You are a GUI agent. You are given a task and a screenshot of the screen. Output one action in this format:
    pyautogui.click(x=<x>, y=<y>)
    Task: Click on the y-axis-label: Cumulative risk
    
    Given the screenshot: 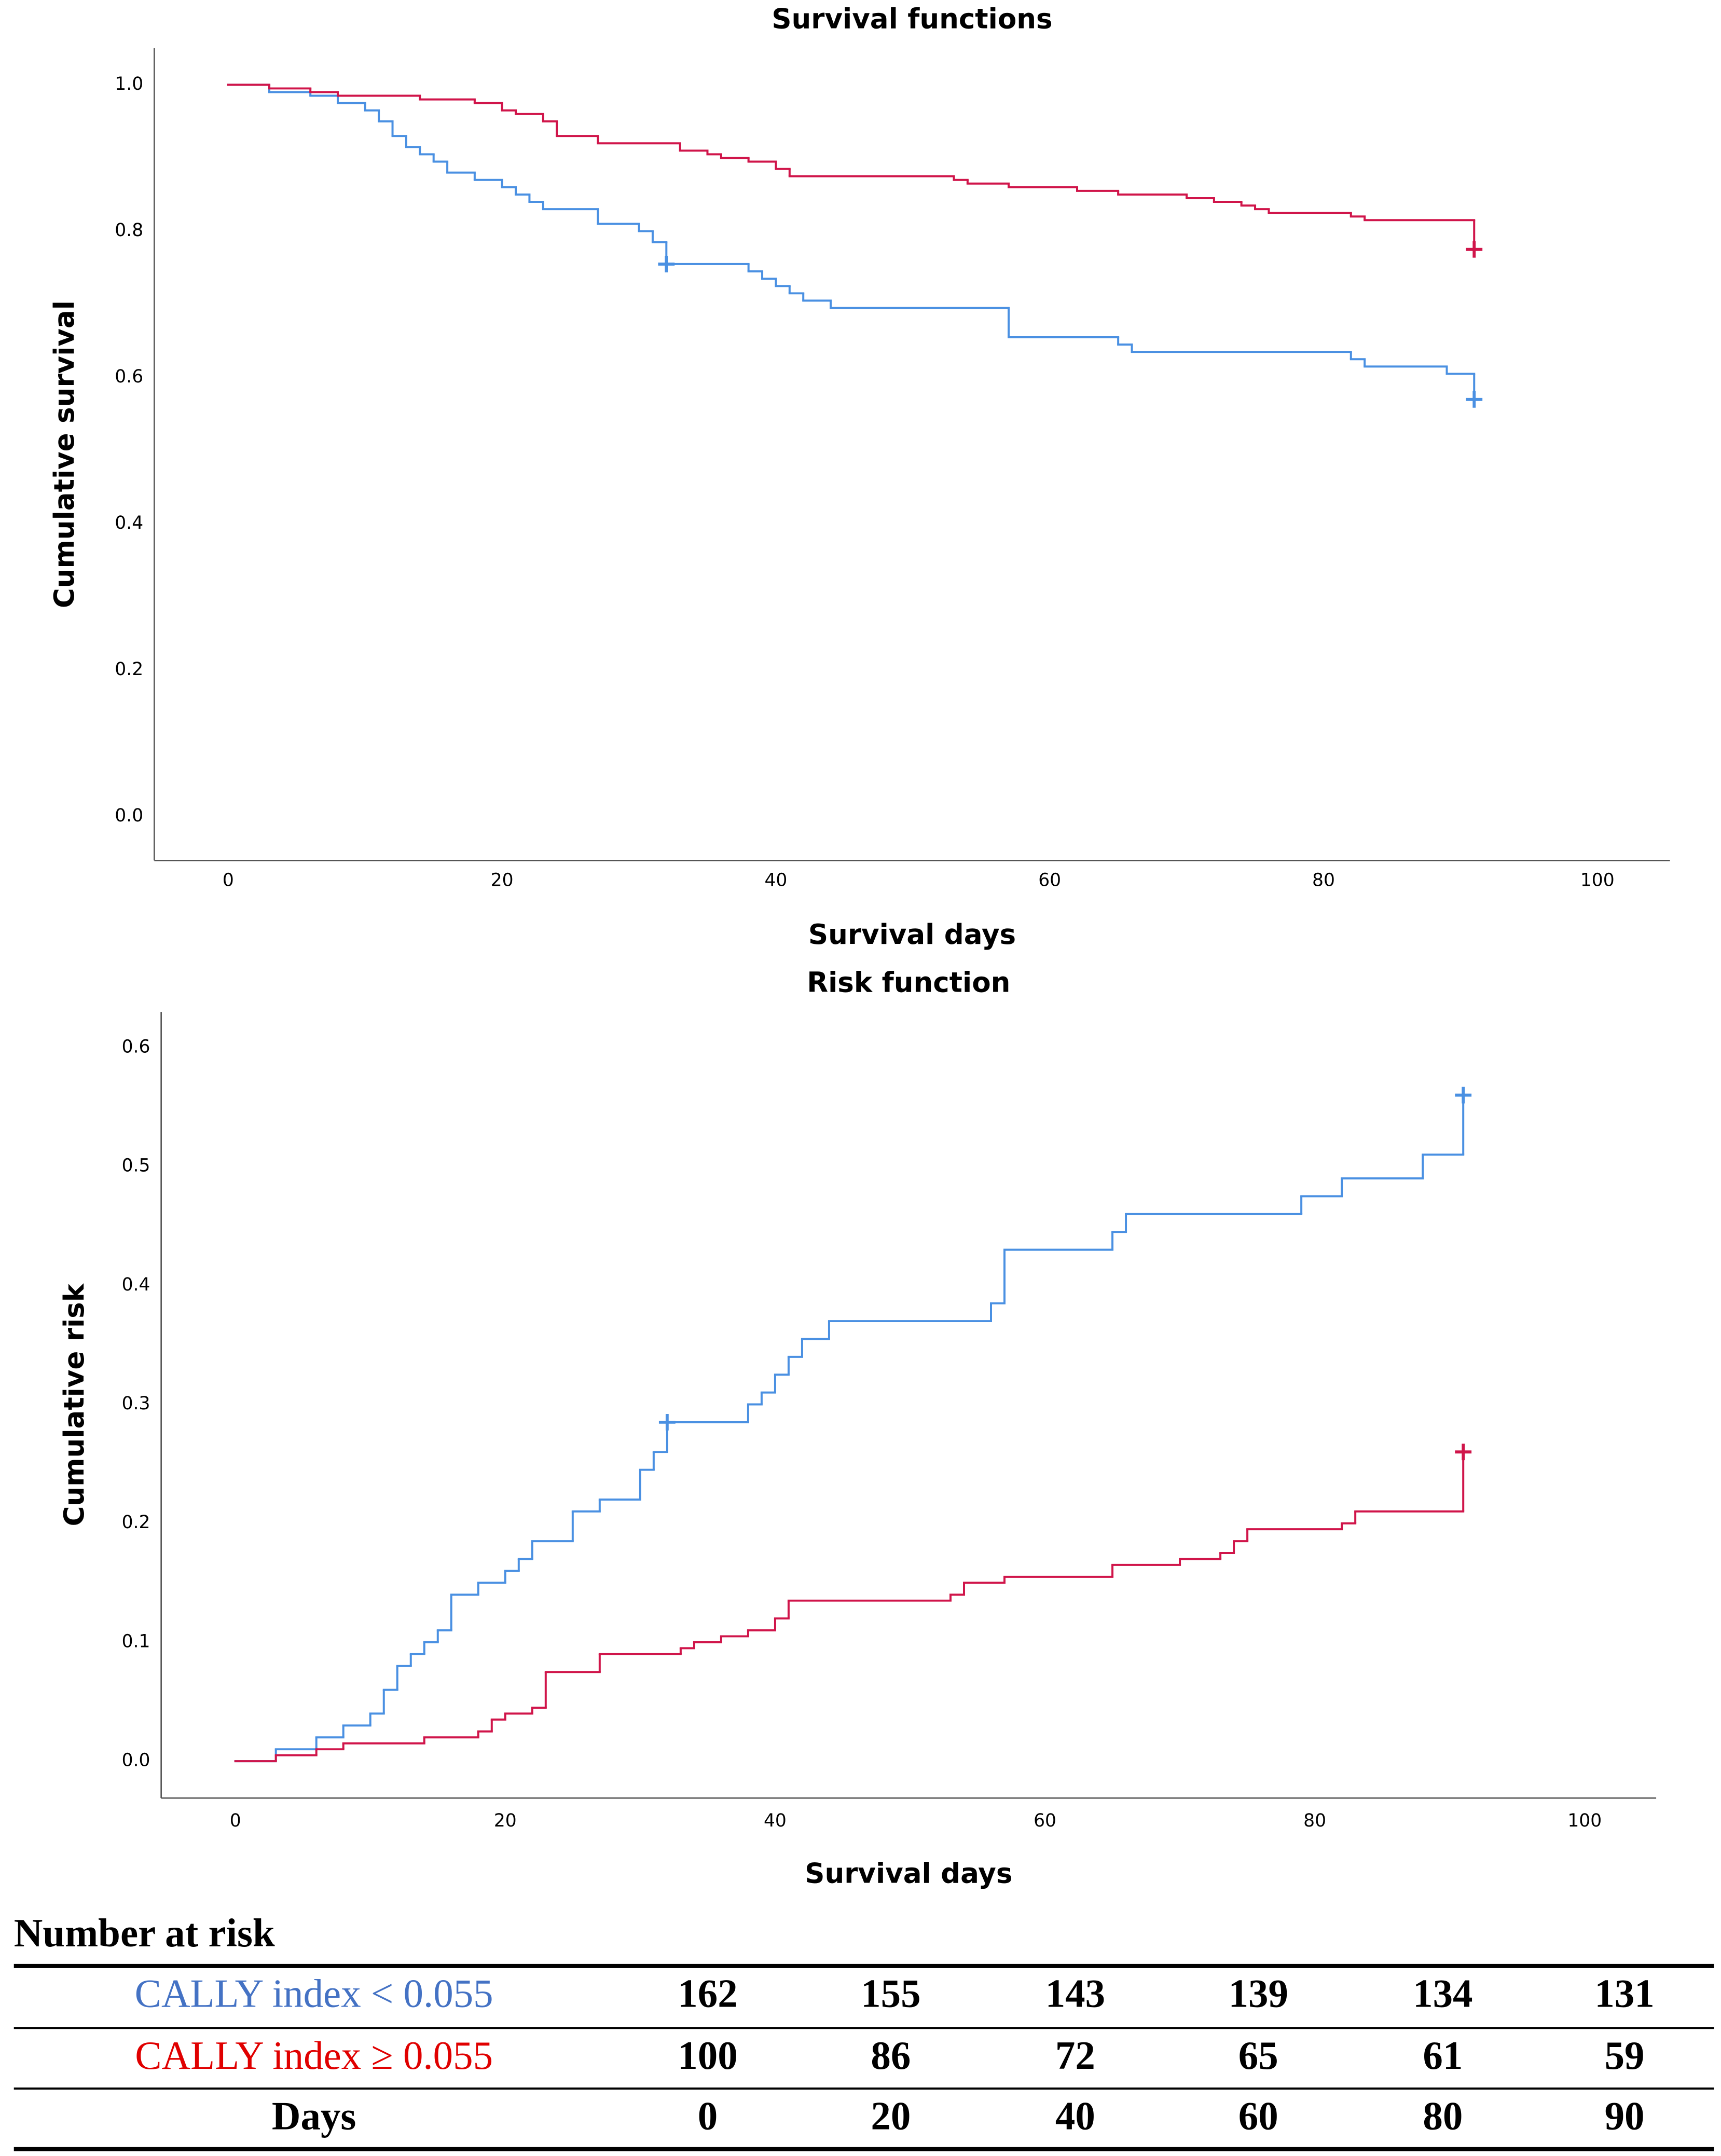 What is the action you would take?
    pyautogui.click(x=74, y=1404)
    